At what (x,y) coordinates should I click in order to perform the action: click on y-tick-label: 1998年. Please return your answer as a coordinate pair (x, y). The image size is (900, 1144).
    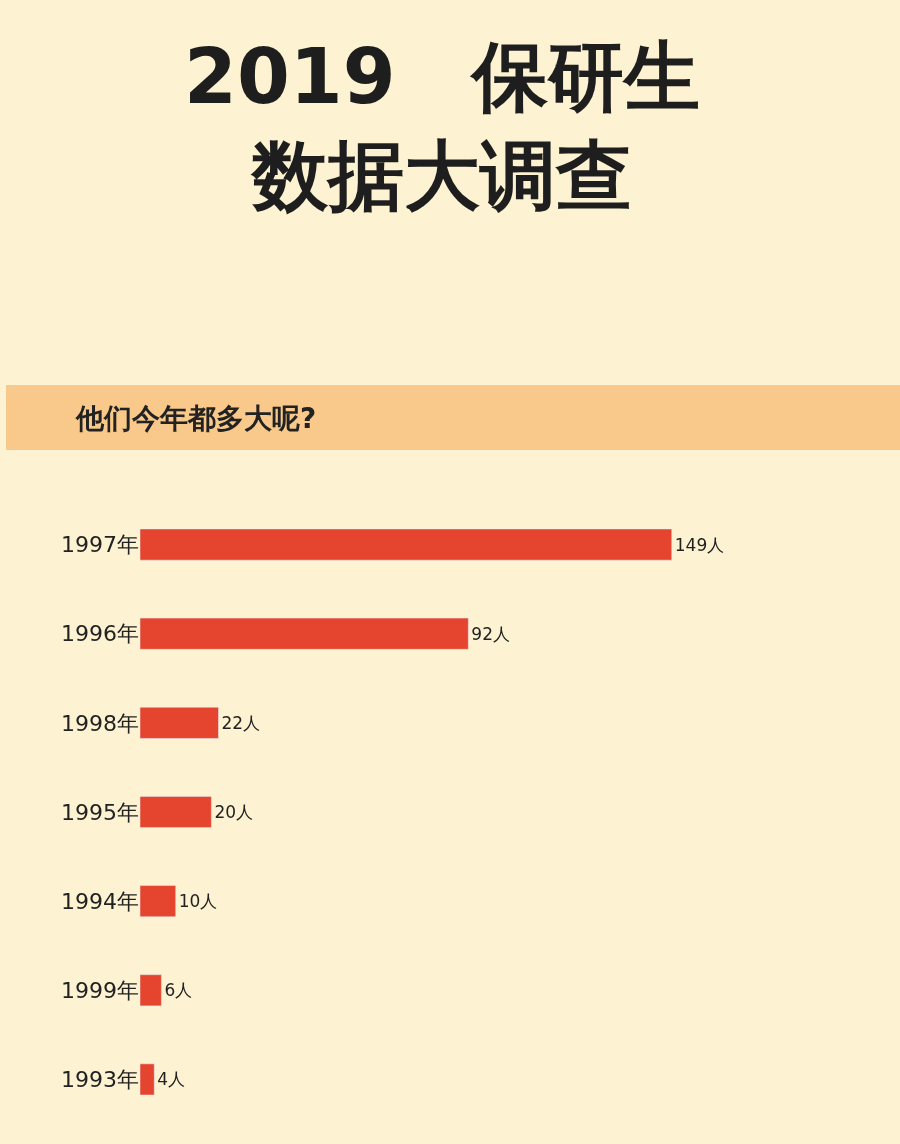
    Looking at the image, I should click on (100, 723).